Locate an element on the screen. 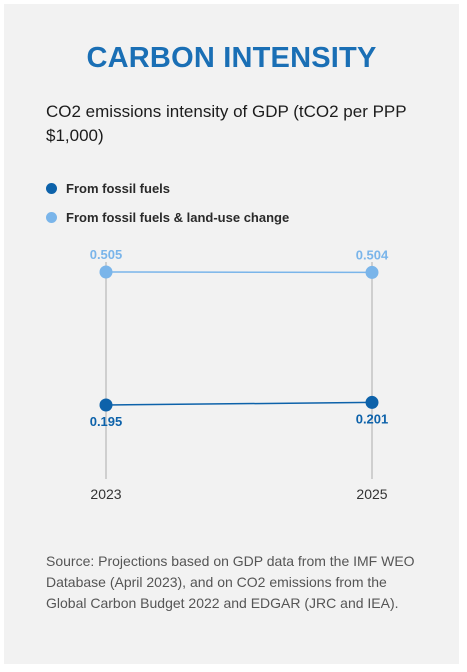 This screenshot has width=467, height=672. series-line-fossil-fuels is located at coordinates (239, 403).